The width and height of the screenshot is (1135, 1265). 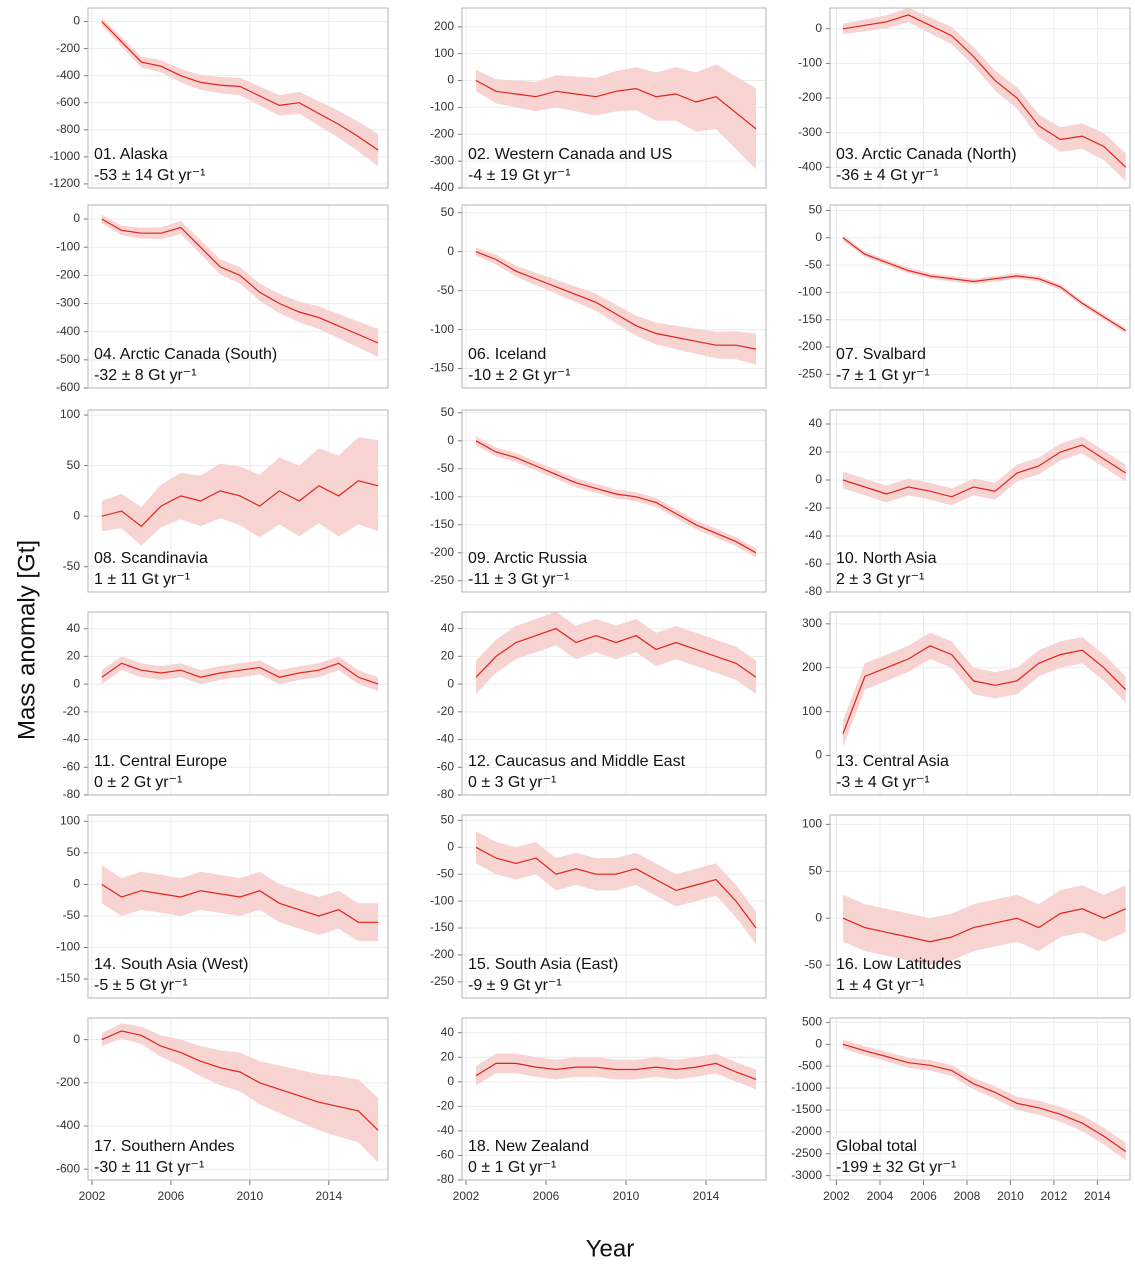 I want to click on y-tick-label: -1500, so click(x=806, y=1109).